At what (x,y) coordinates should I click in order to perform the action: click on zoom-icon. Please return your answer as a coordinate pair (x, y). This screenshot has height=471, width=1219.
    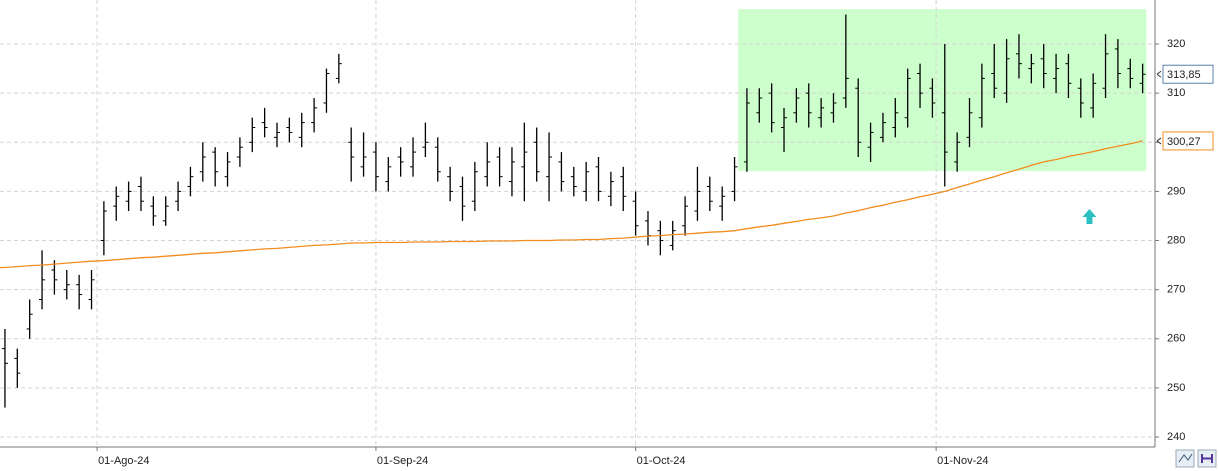
    Looking at the image, I should click on (1185, 458).